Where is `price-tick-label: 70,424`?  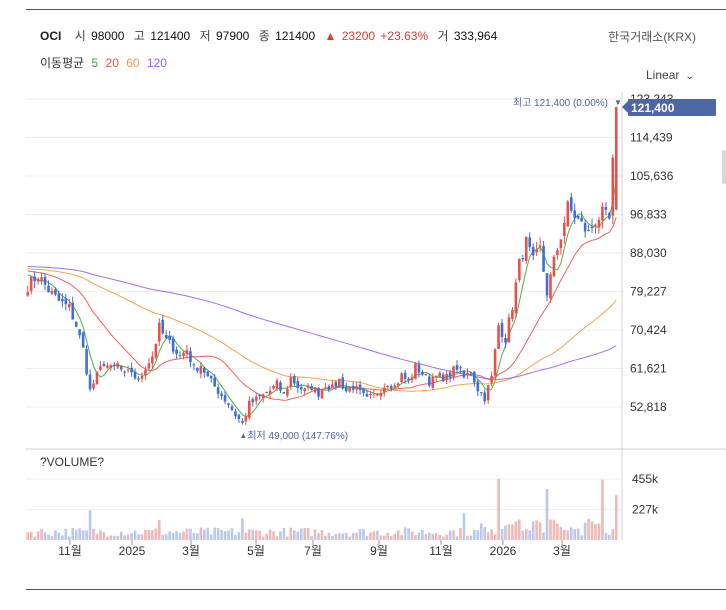 price-tick-label: 70,424 is located at coordinates (648, 330).